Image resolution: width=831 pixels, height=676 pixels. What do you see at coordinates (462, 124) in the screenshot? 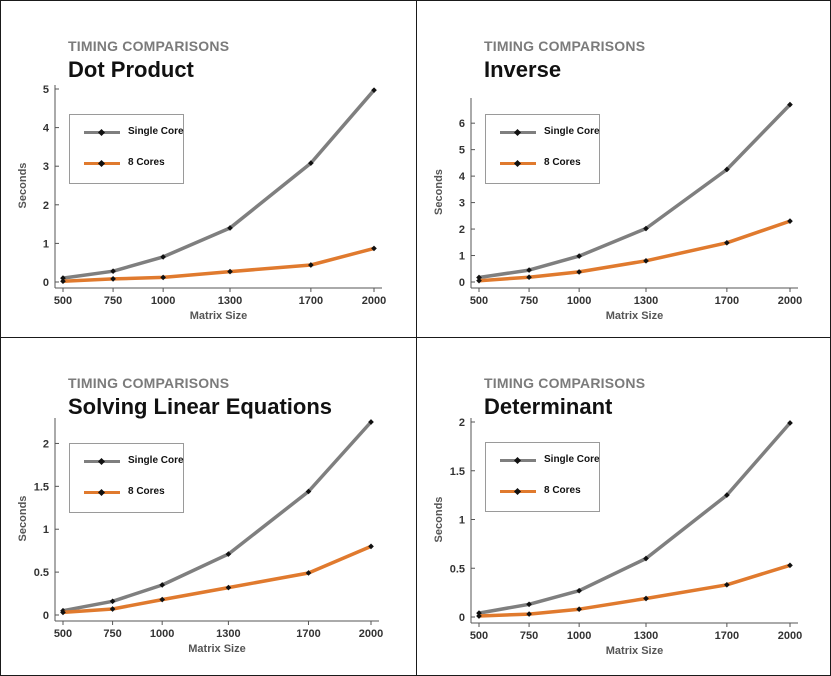
I see `y-tick-label: 6` at bounding box center [462, 124].